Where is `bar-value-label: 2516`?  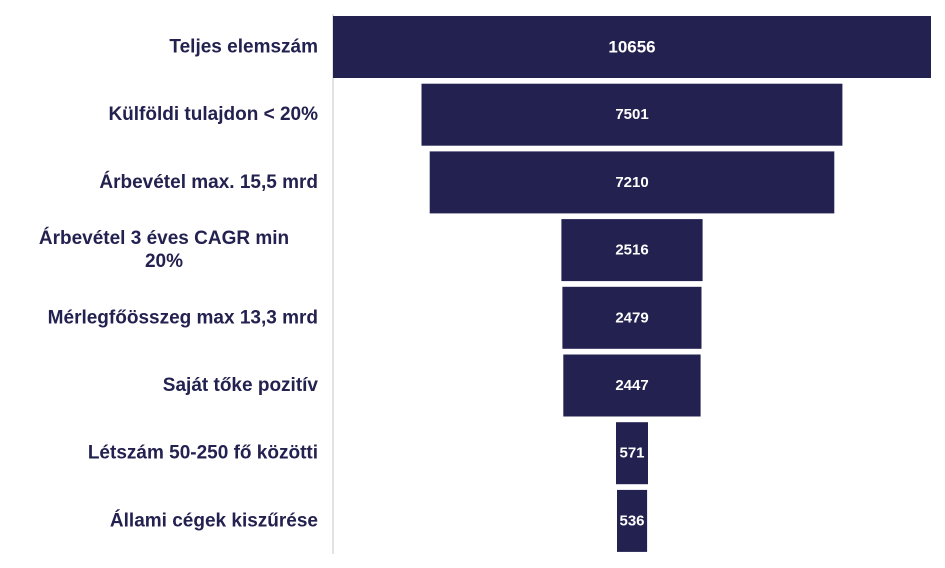
bar-value-label: 2516 is located at coordinates (631, 250).